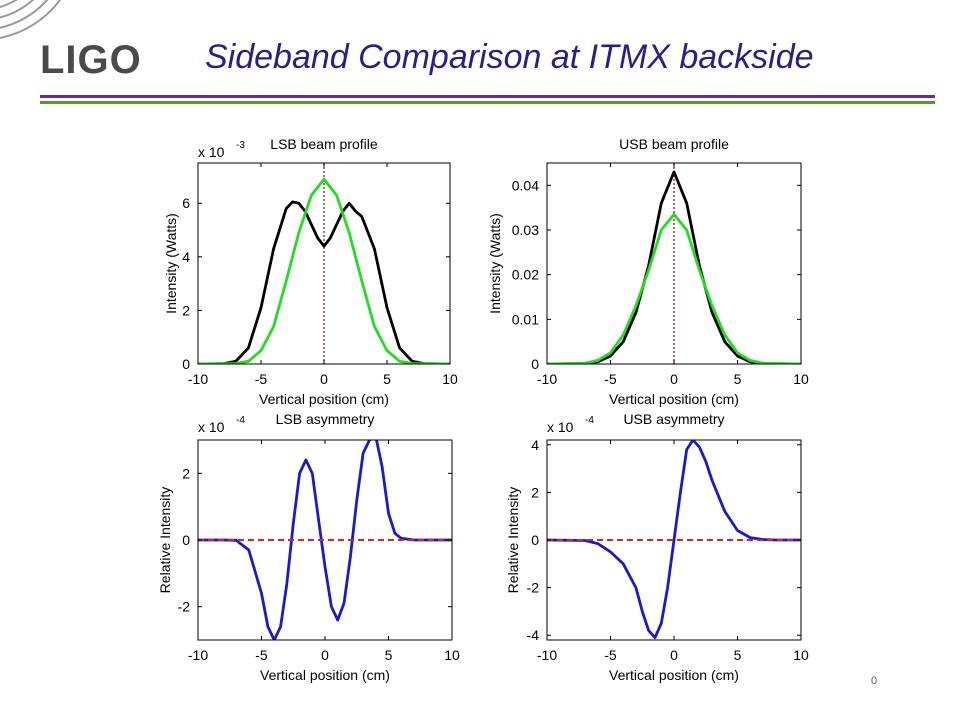  I want to click on ligo-logo: LIGO, so click(91, 60).